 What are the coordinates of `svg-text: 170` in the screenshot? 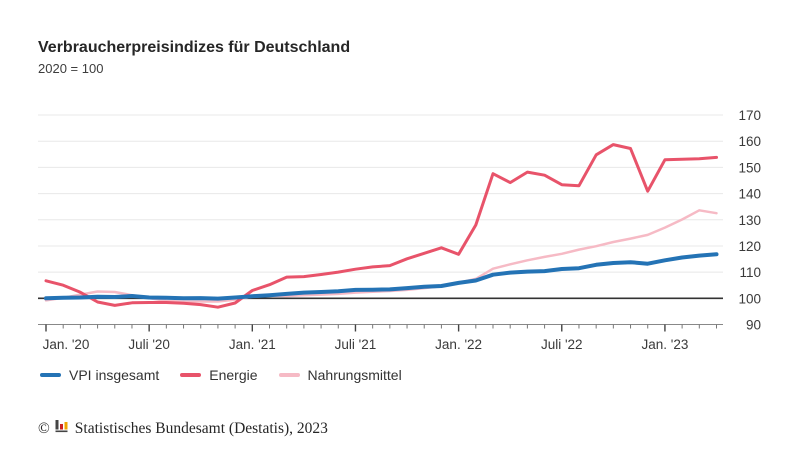 It's located at (749, 115).